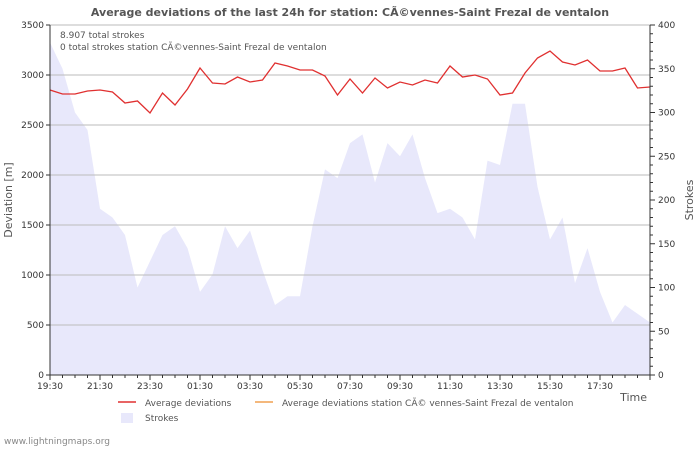  What do you see at coordinates (32, 76) in the screenshot?
I see `y-tick-label-3000: 3000` at bounding box center [32, 76].